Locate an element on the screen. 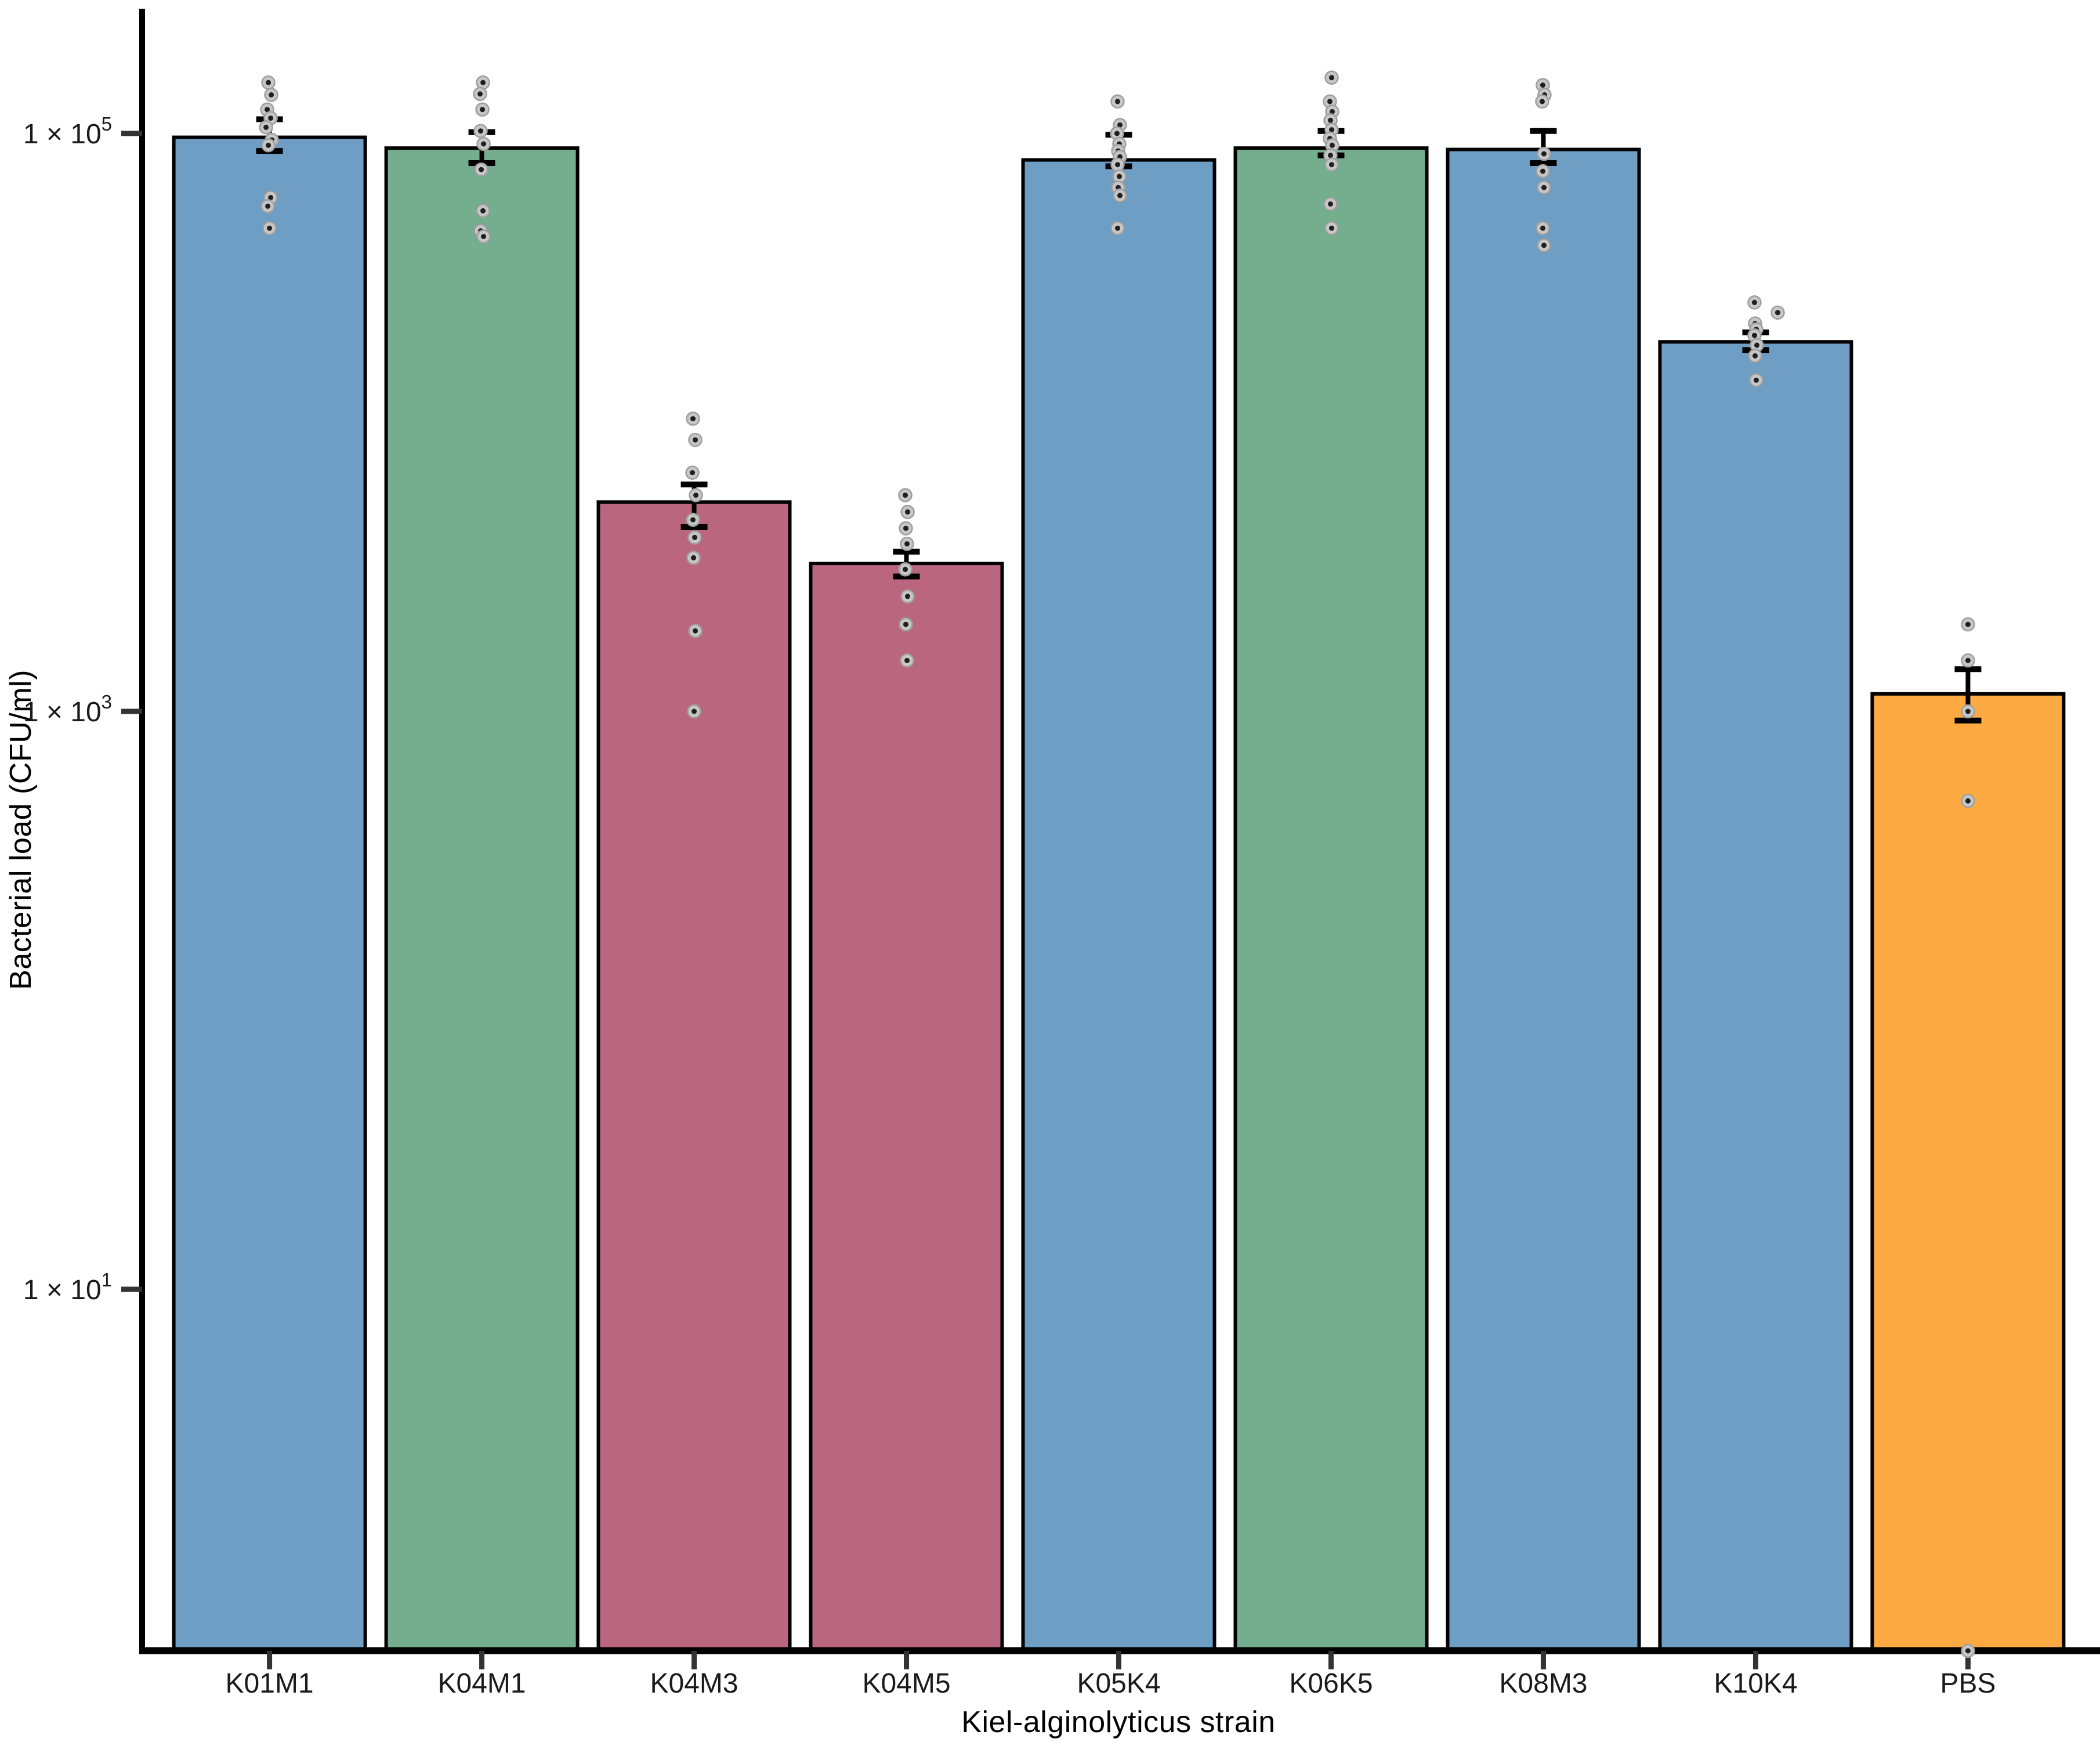 The height and width of the screenshot is (1757, 2100). x-tick-label-PBS: PBS is located at coordinates (1968, 1683).